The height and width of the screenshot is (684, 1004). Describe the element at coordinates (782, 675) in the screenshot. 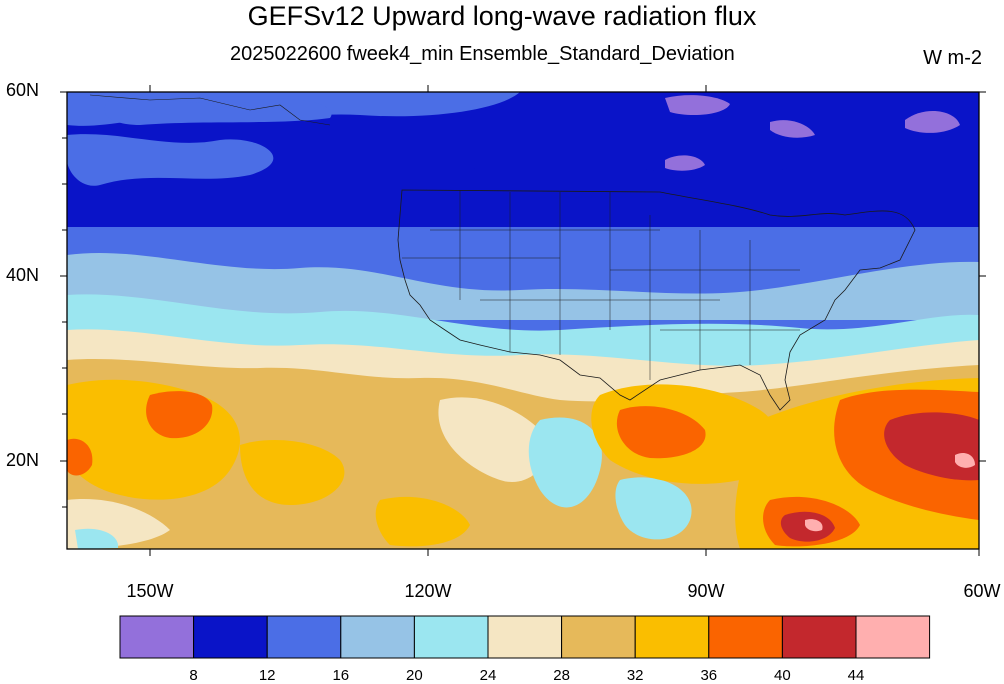

I see `colorbar-tick-label: 40` at that location.